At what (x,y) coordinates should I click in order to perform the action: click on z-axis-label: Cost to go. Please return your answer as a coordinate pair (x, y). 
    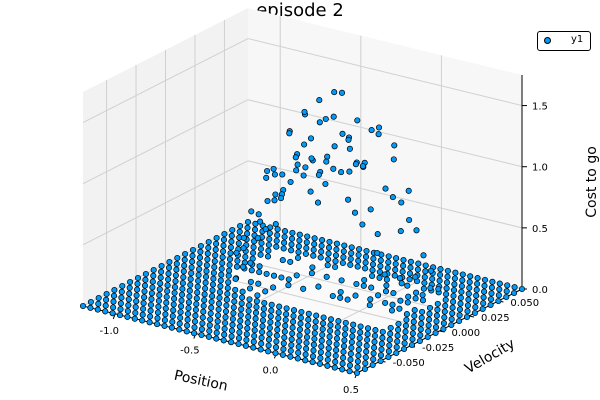
    Looking at the image, I should click on (592, 182).